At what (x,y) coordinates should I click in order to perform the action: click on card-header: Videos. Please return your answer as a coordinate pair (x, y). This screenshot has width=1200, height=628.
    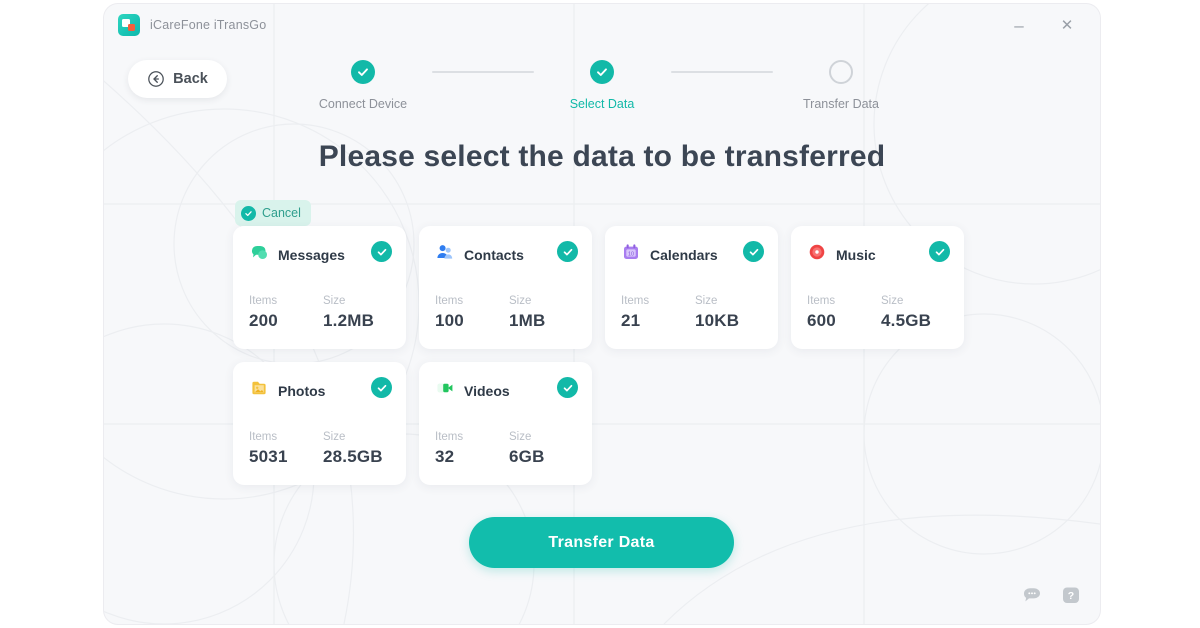
    Looking at the image, I should click on (505, 390).